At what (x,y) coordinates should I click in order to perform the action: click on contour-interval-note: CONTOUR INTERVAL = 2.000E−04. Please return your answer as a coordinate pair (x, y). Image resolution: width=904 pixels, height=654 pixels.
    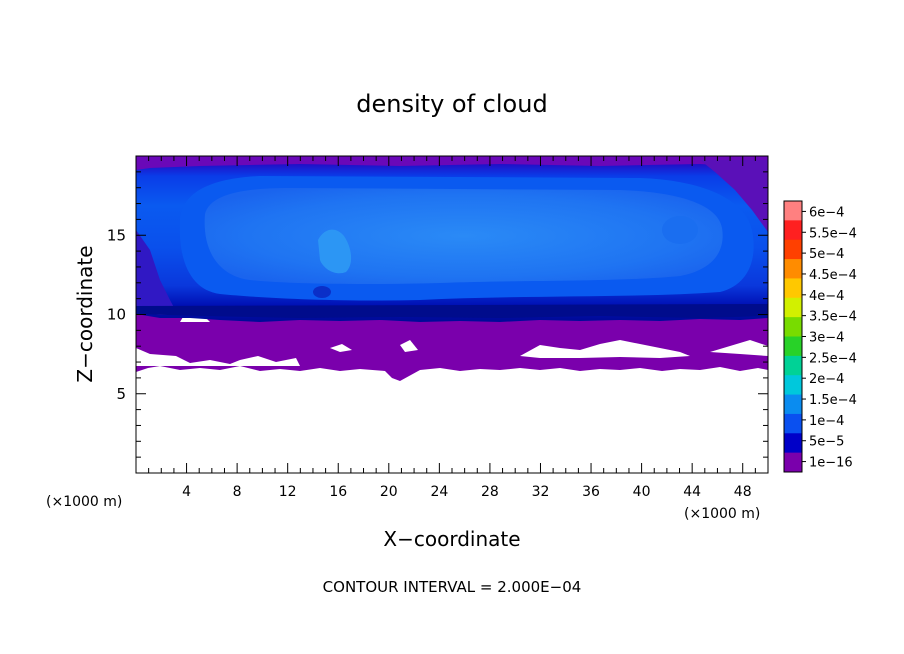
    Looking at the image, I should click on (452, 587).